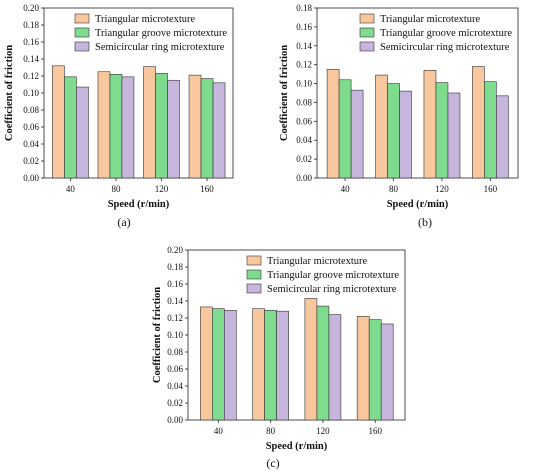 The image size is (550, 475). What do you see at coordinates (123, 222) in the screenshot?
I see `panel-label: (a)` at bounding box center [123, 222].